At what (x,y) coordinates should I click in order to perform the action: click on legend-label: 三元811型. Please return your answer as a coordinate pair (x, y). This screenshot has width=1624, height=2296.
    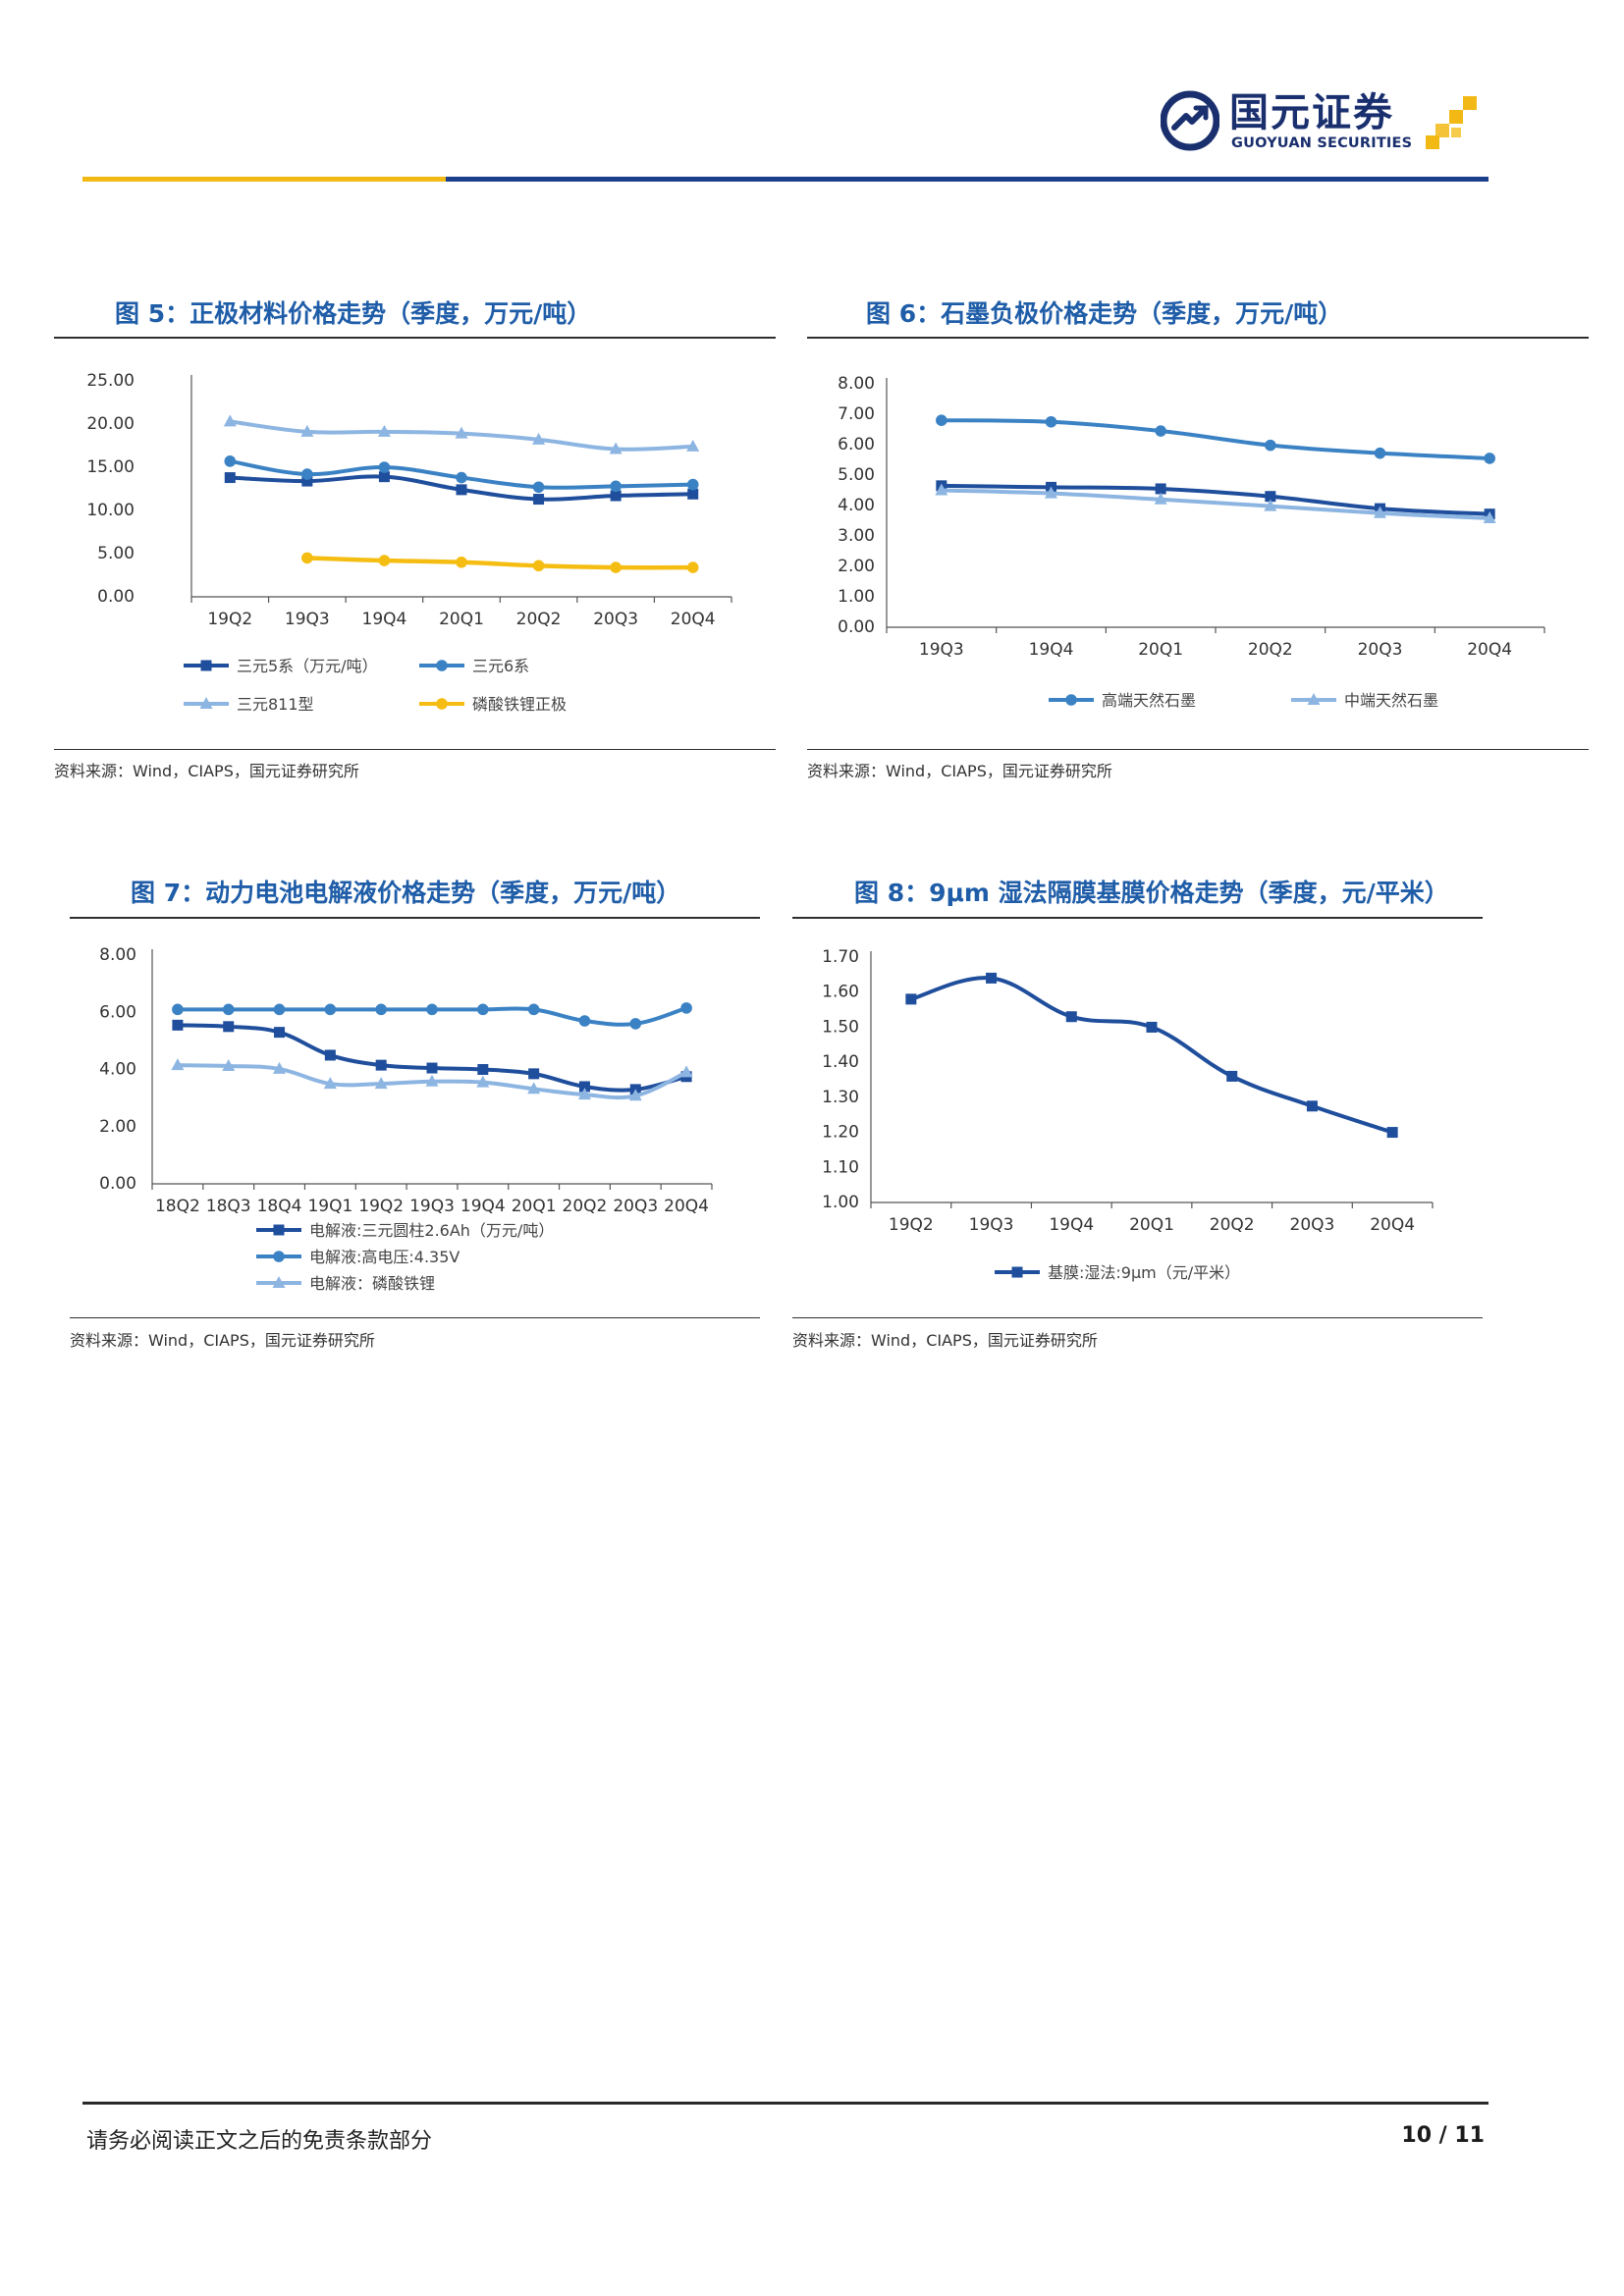
    Looking at the image, I should click on (275, 705).